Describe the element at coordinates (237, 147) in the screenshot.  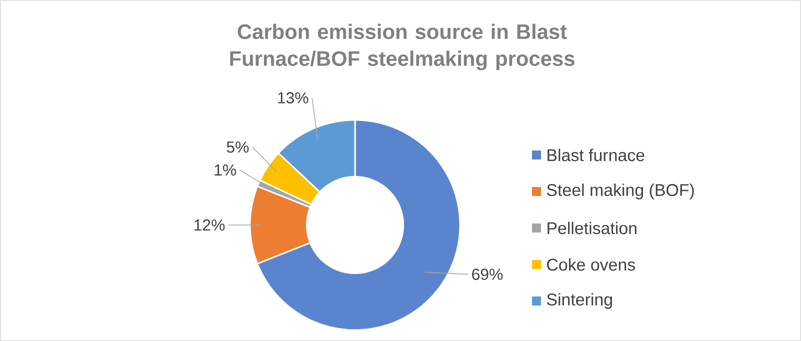
I see `data-label: 5%` at that location.